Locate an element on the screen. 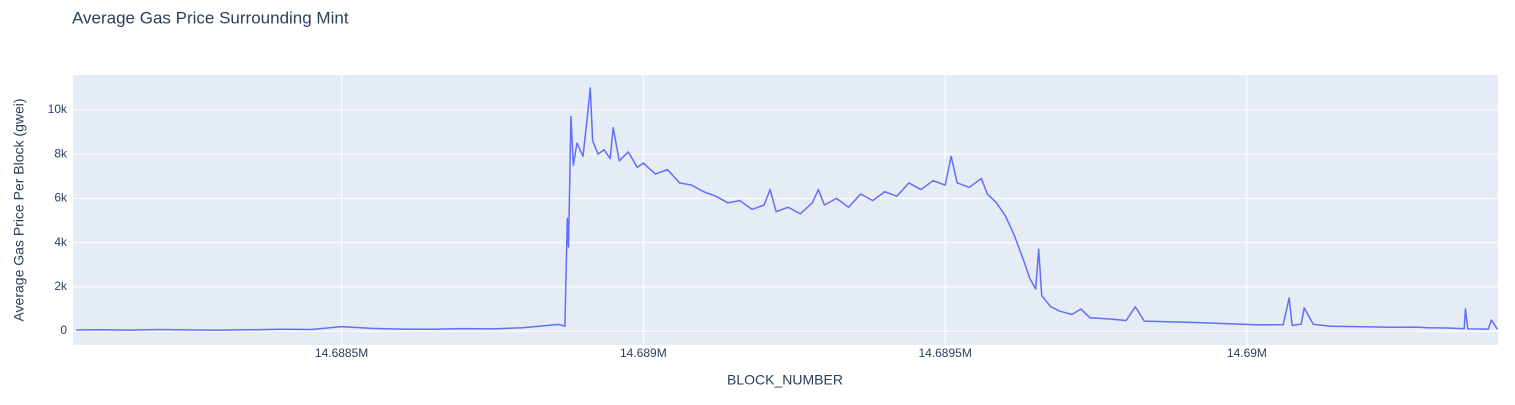 The image size is (1515, 405). y-tick-label: 2k is located at coordinates (61, 286).